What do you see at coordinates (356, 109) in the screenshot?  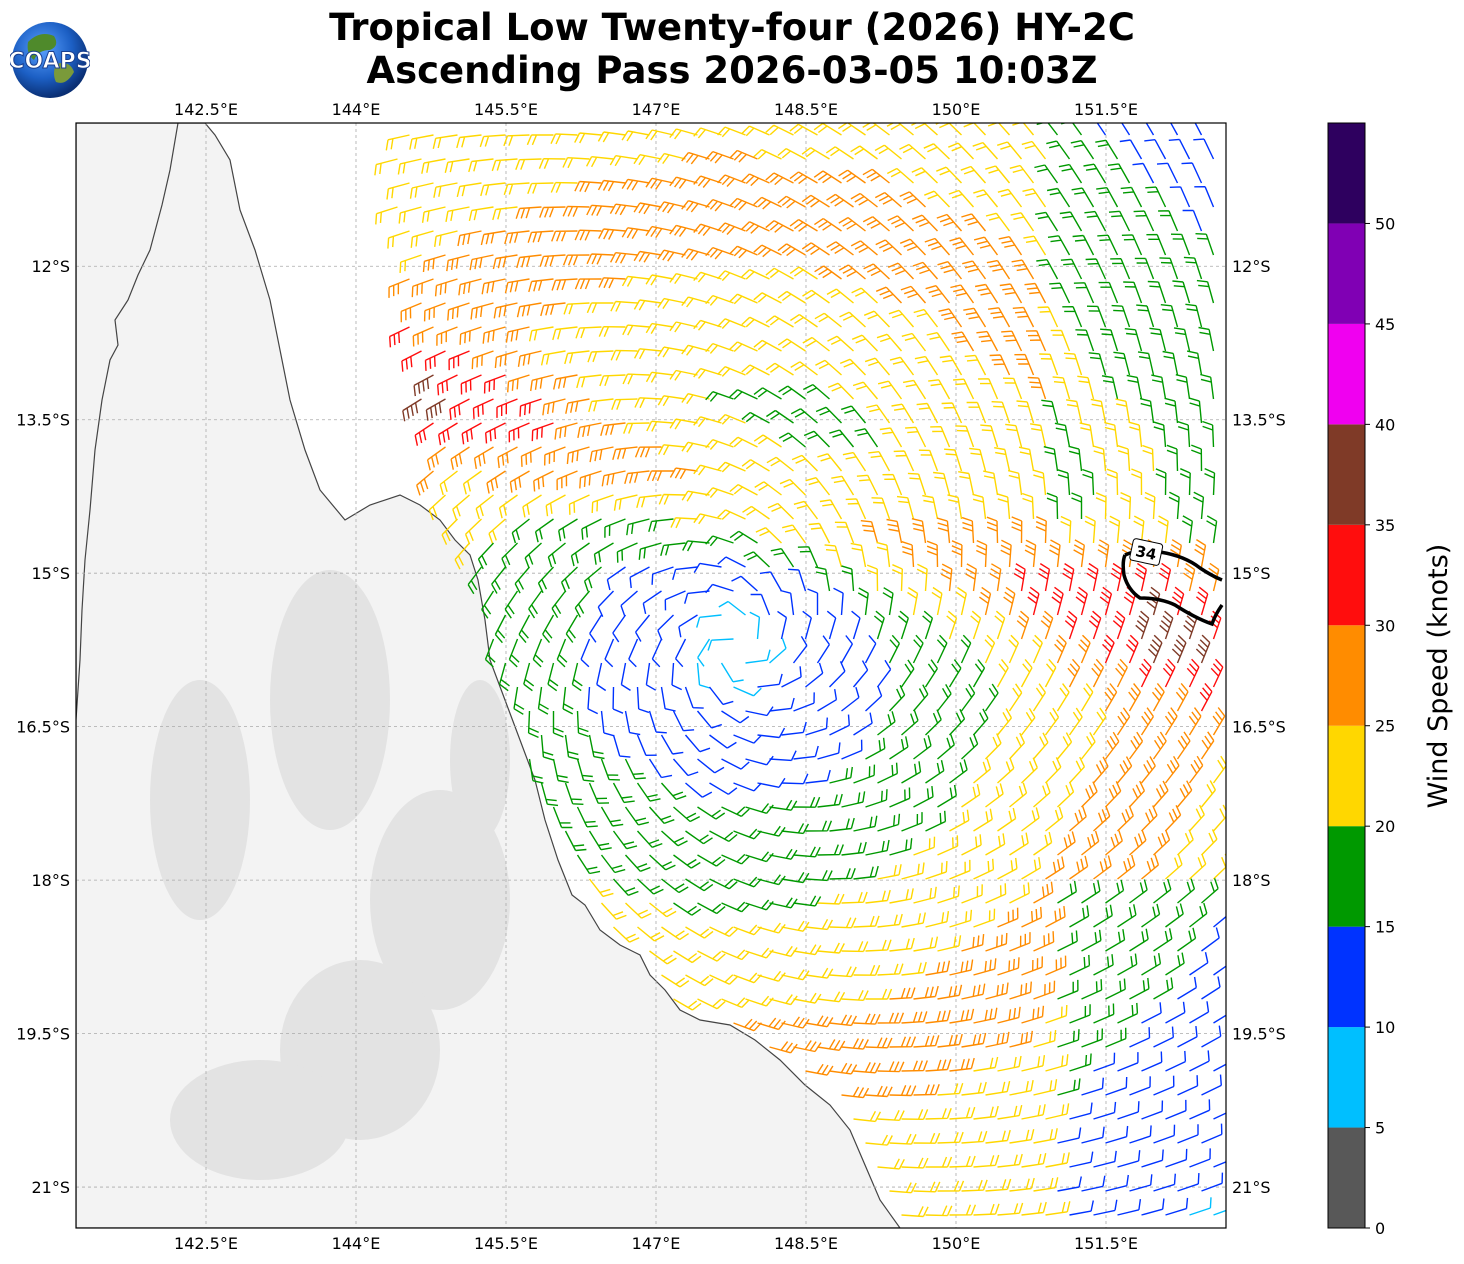 I see `lon-tick-top: 144°E` at bounding box center [356, 109].